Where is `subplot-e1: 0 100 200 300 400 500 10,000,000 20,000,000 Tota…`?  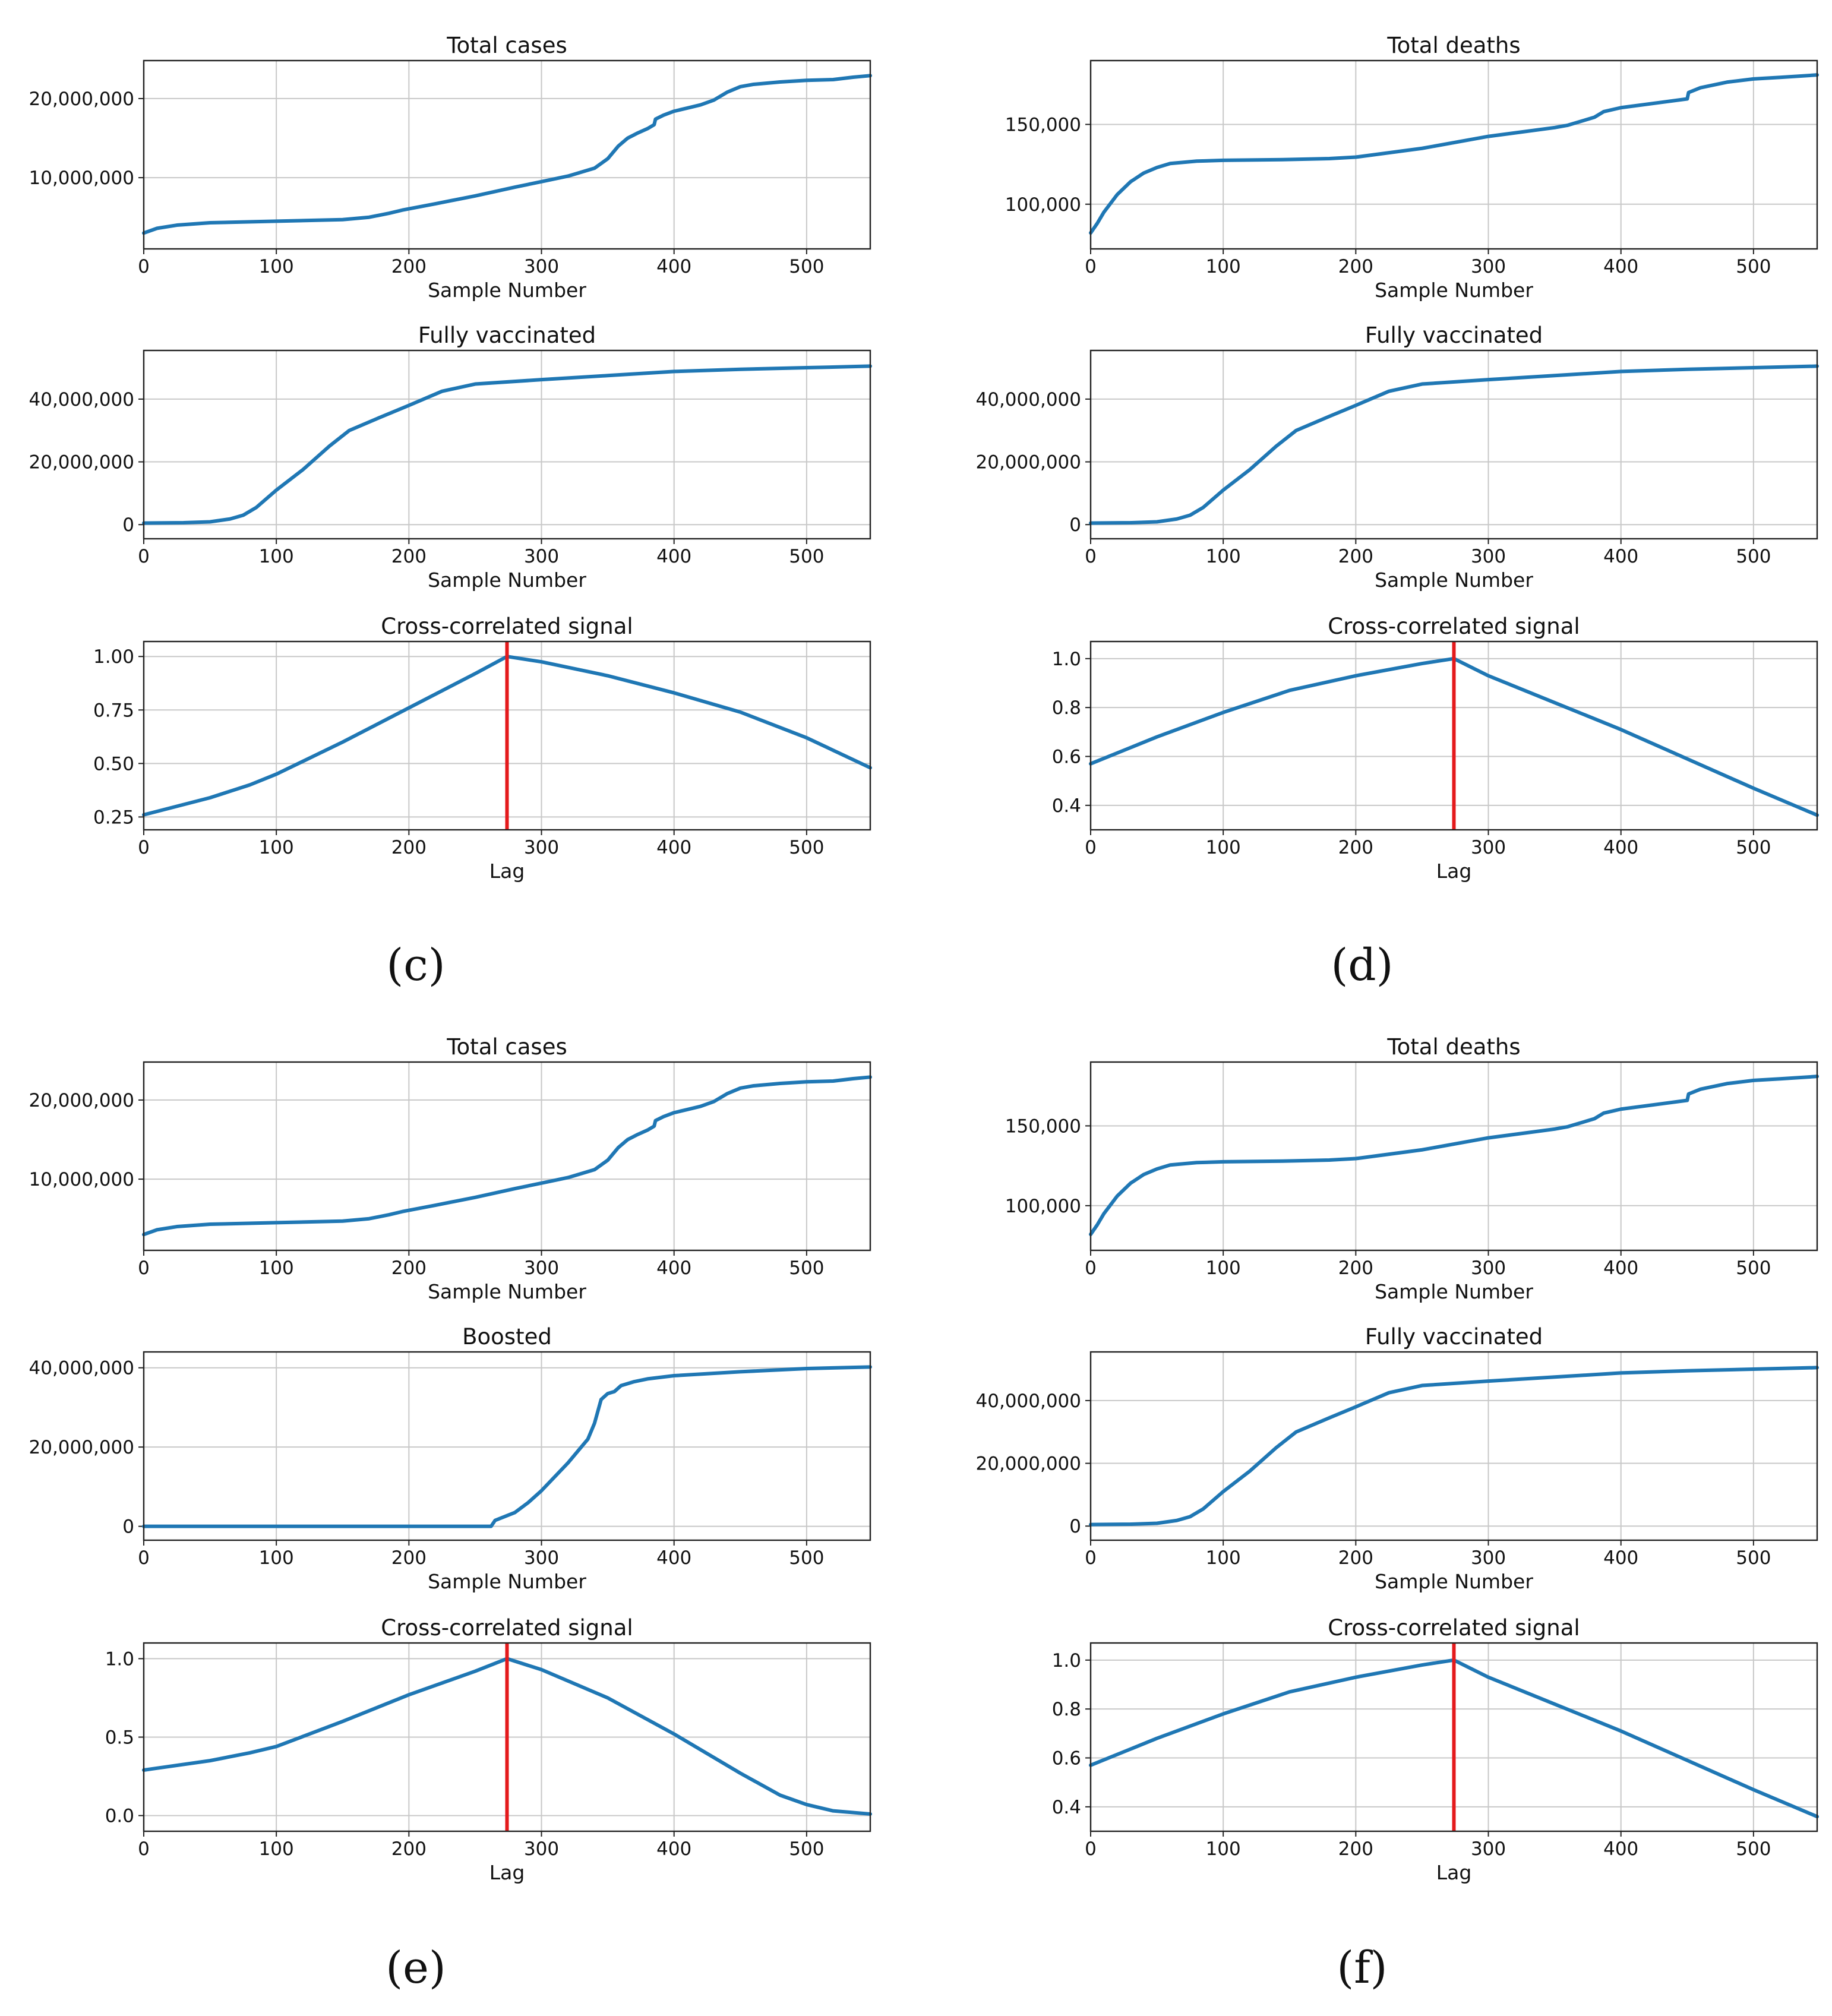 subplot-e1: 0 100 200 300 400 500 10,000,000 20,000,000 Tota… is located at coordinates (450, 1168).